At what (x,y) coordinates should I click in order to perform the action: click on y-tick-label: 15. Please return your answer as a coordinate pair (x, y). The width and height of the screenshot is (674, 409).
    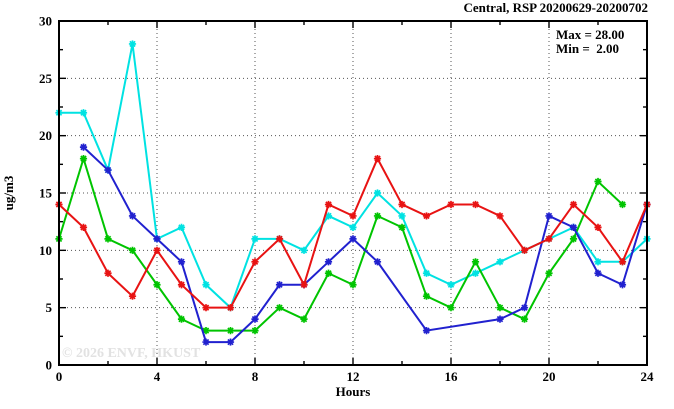
    Looking at the image, I should click on (46, 193).